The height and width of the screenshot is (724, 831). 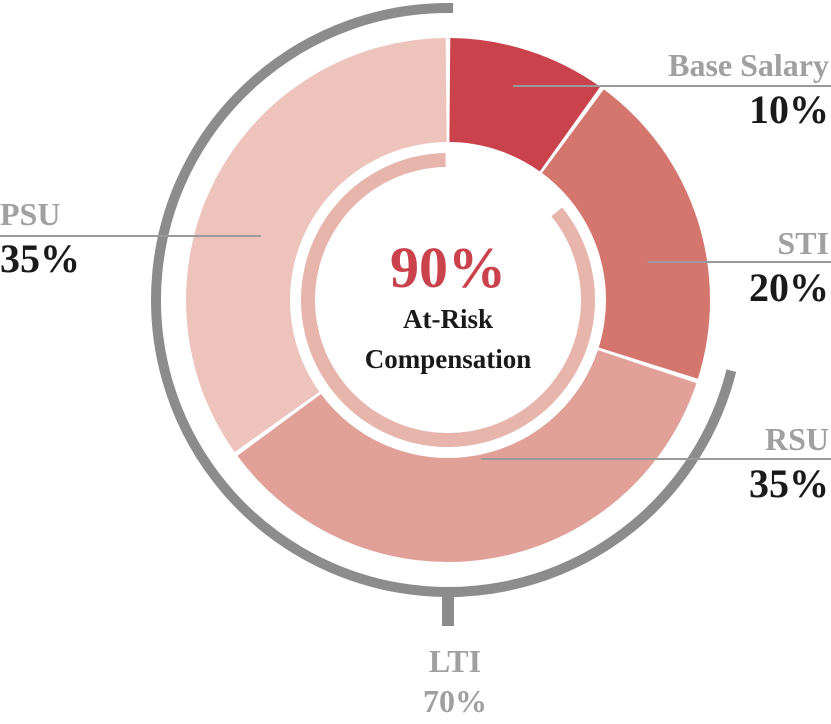 I want to click on slice-base-salary, so click(x=525, y=105).